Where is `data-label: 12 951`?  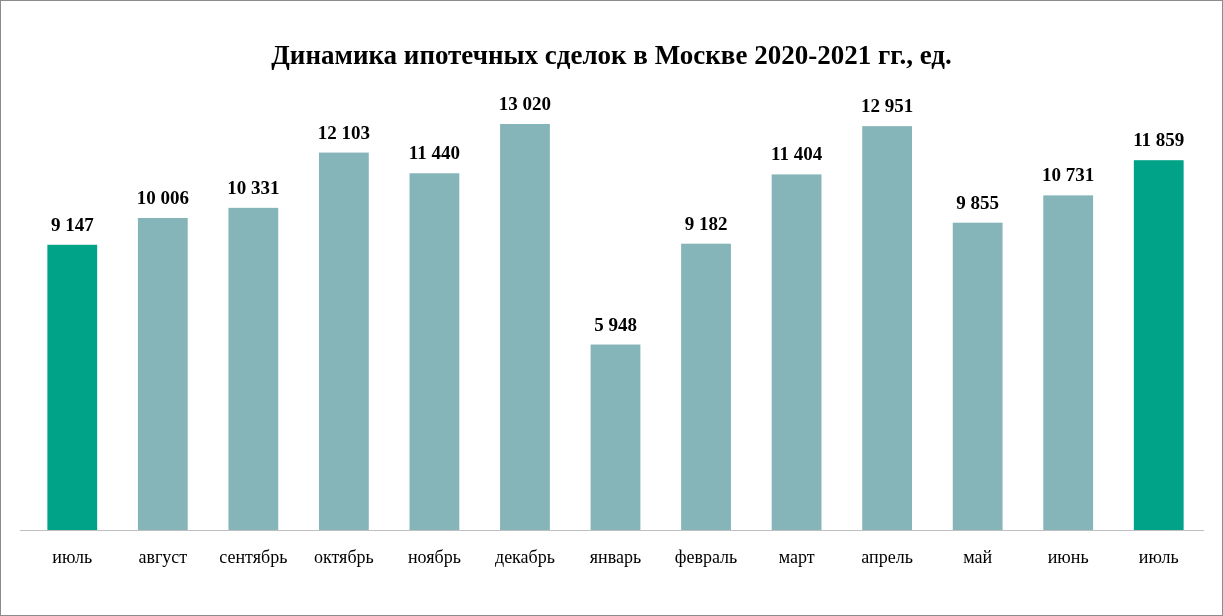
data-label: 12 951 is located at coordinates (887, 106).